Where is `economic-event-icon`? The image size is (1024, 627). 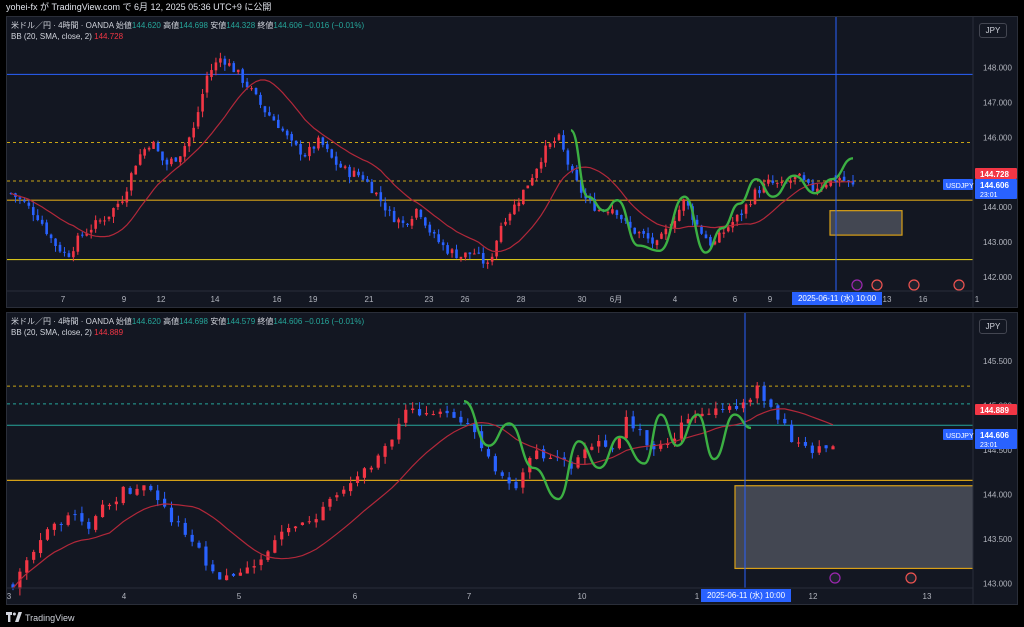 economic-event-icon is located at coordinates (835, 578).